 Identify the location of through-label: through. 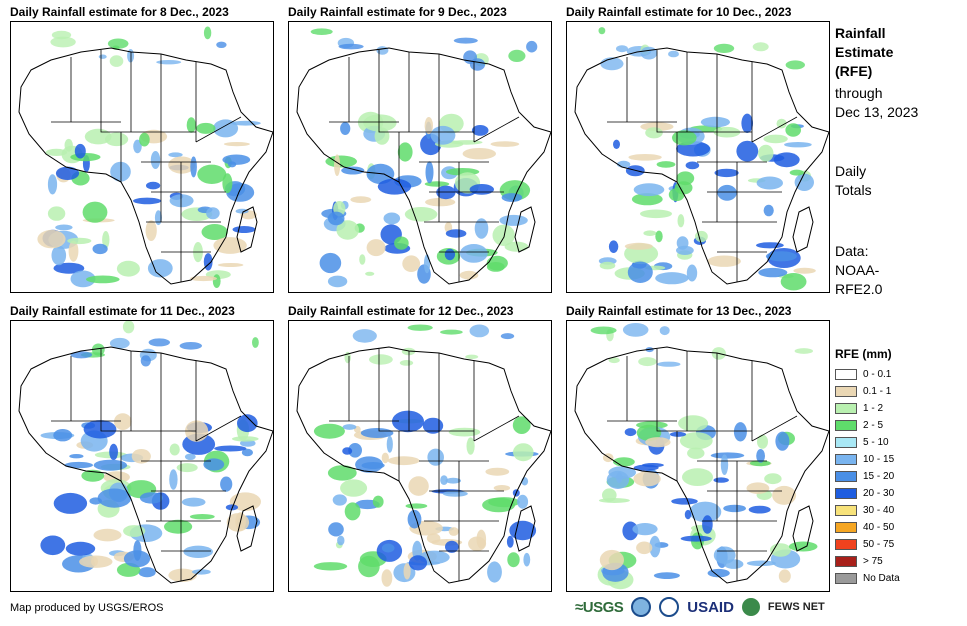
(859, 93).